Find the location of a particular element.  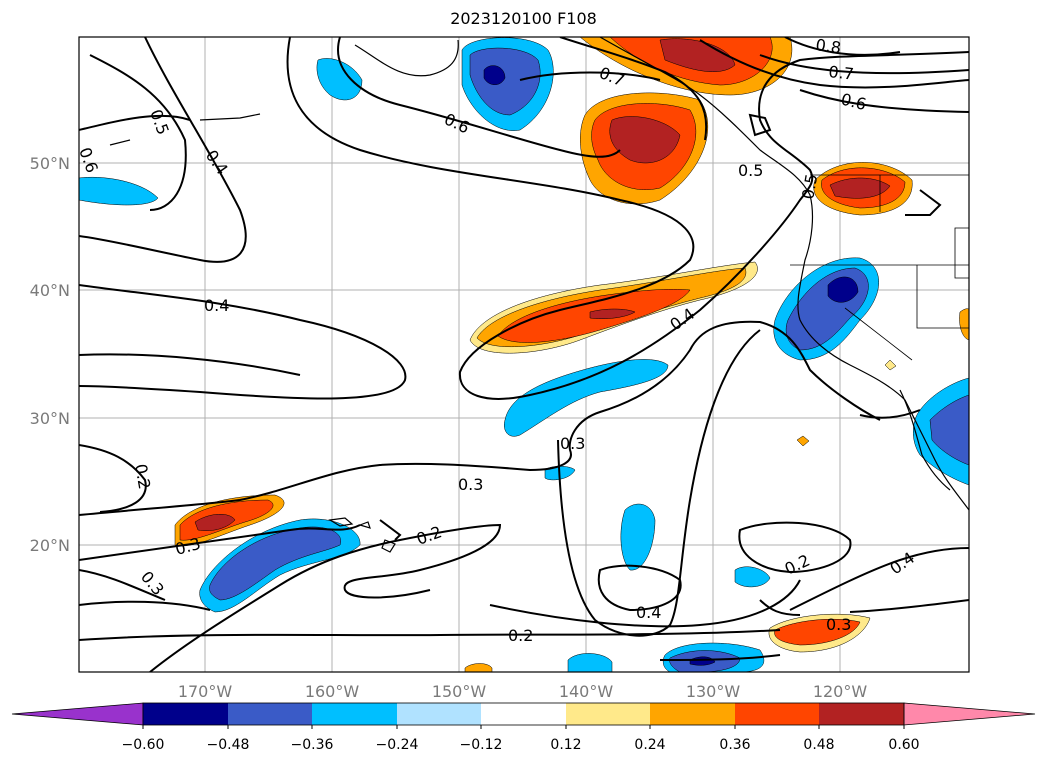

colorbar-extend-max is located at coordinates (969, 714).